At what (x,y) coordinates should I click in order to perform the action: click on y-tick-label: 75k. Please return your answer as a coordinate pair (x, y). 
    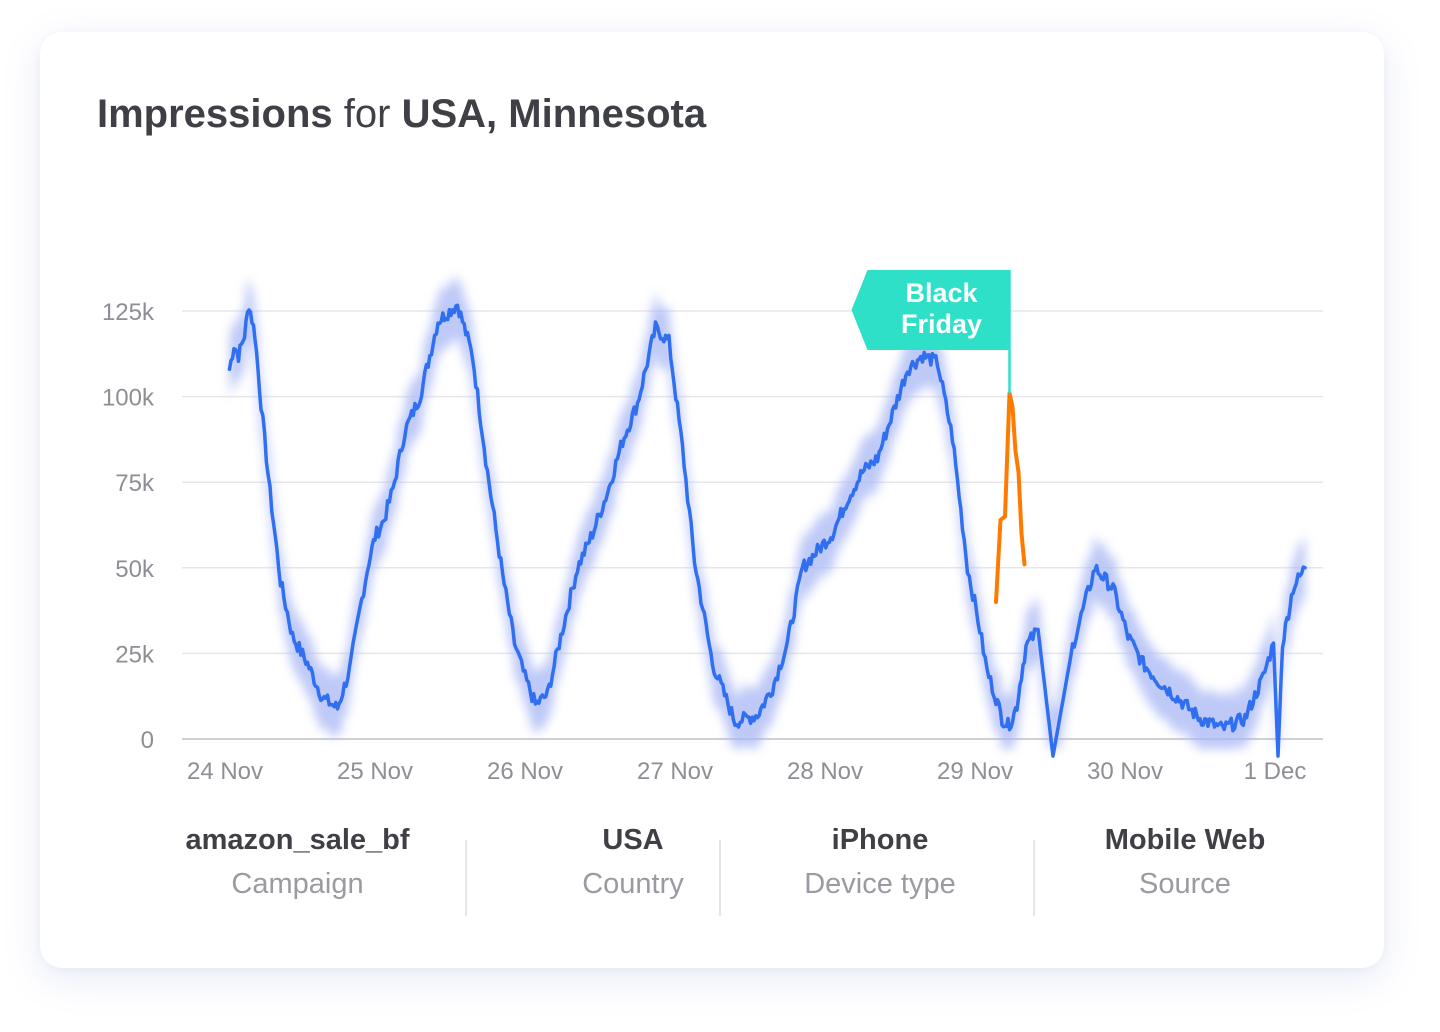
    Looking at the image, I should click on (135, 483).